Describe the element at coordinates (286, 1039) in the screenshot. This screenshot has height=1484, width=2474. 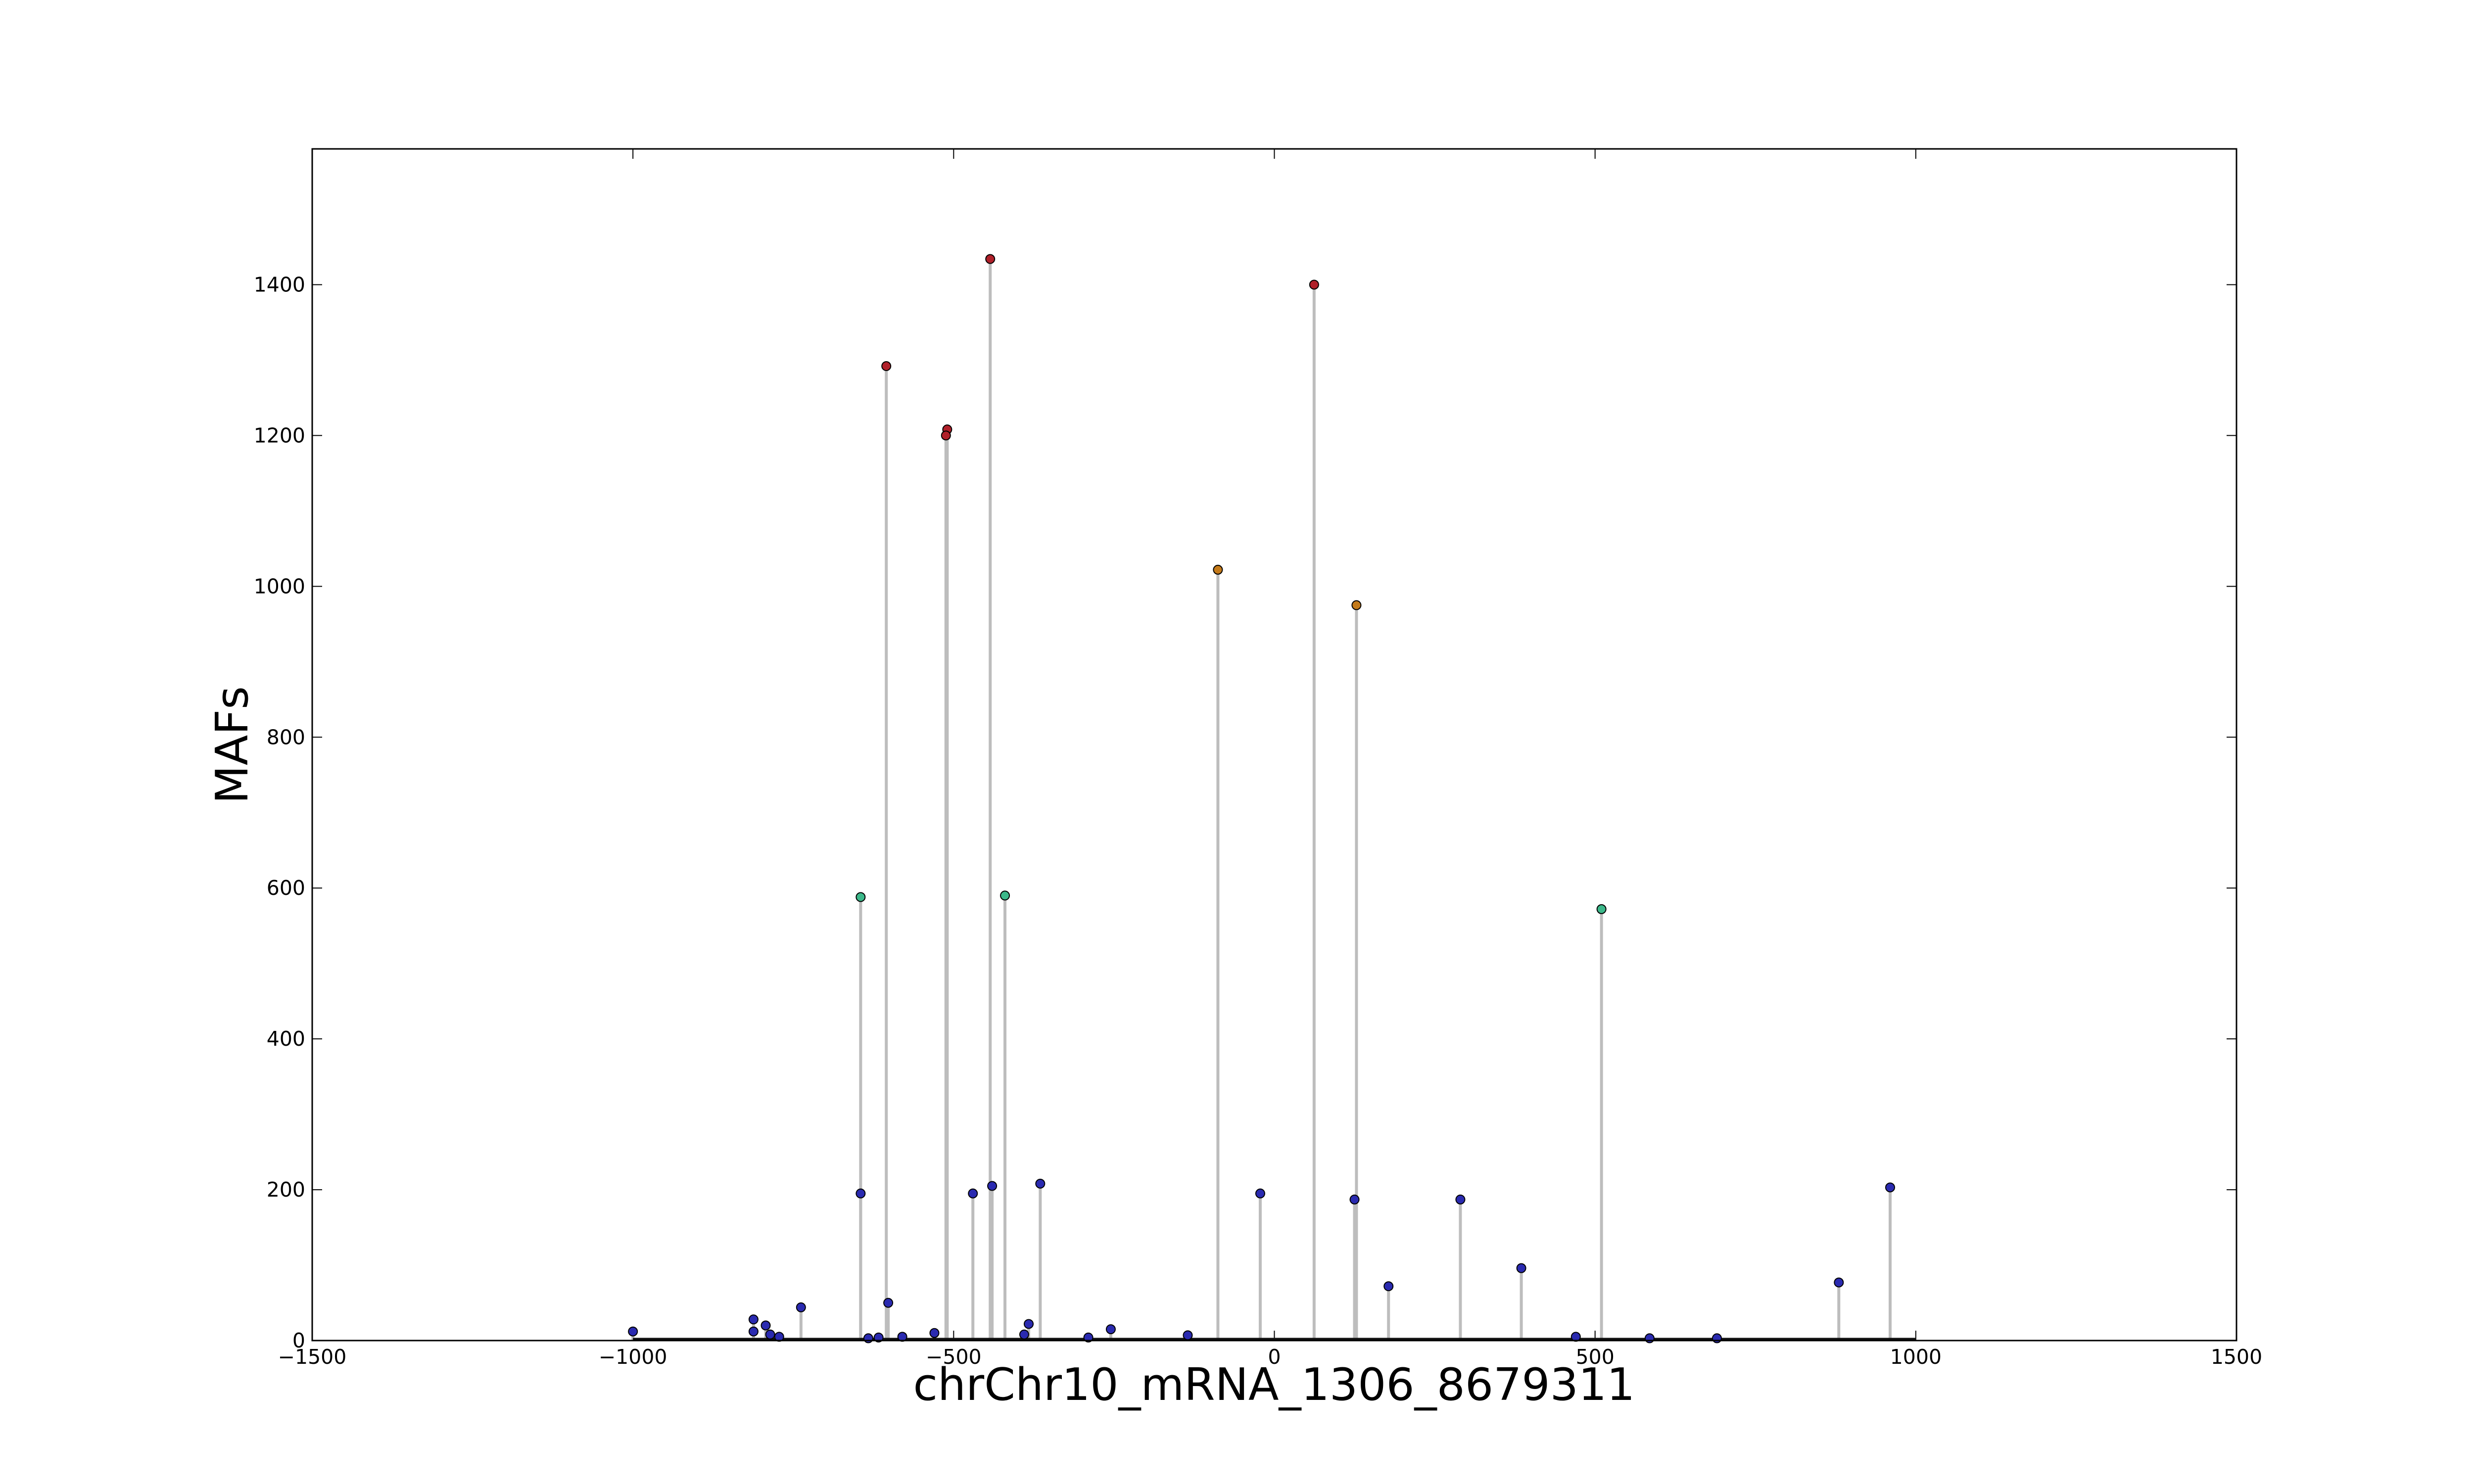
I see `y-tick-label: 400` at that location.